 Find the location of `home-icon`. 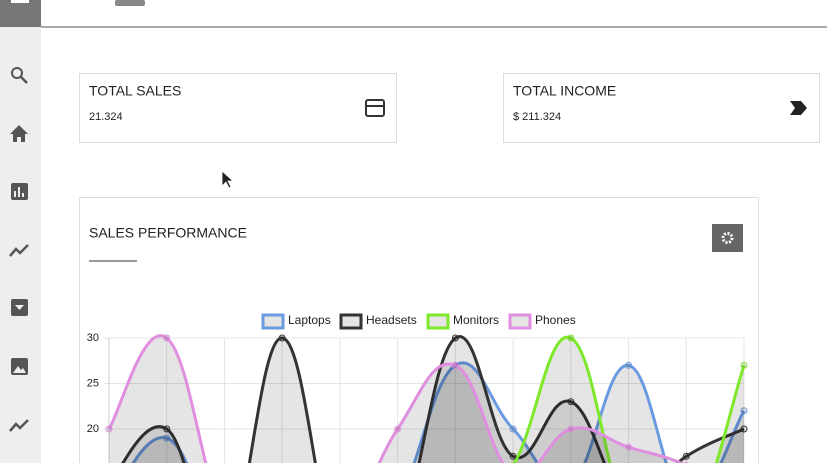

home-icon is located at coordinates (19, 133).